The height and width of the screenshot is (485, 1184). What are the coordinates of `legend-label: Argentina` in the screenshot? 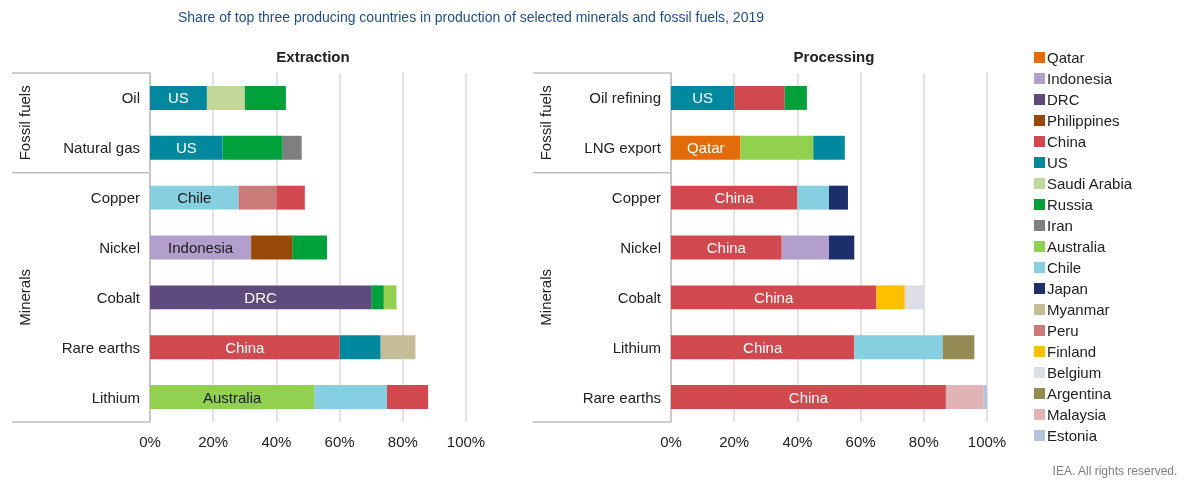 It's located at (1079, 393).